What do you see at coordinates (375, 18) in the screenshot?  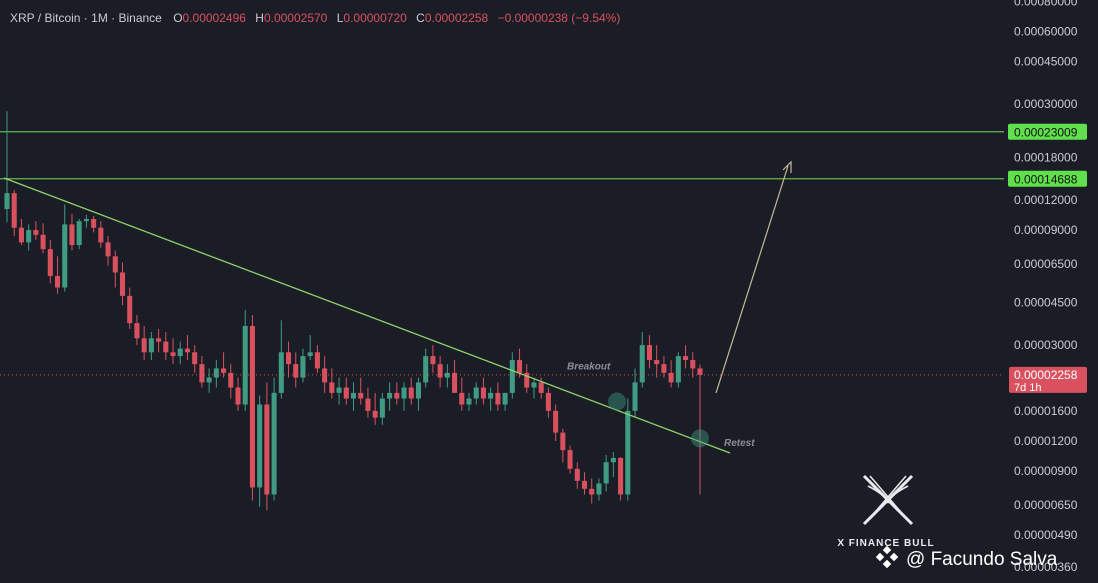 I see `low-value: 0.00000720` at bounding box center [375, 18].